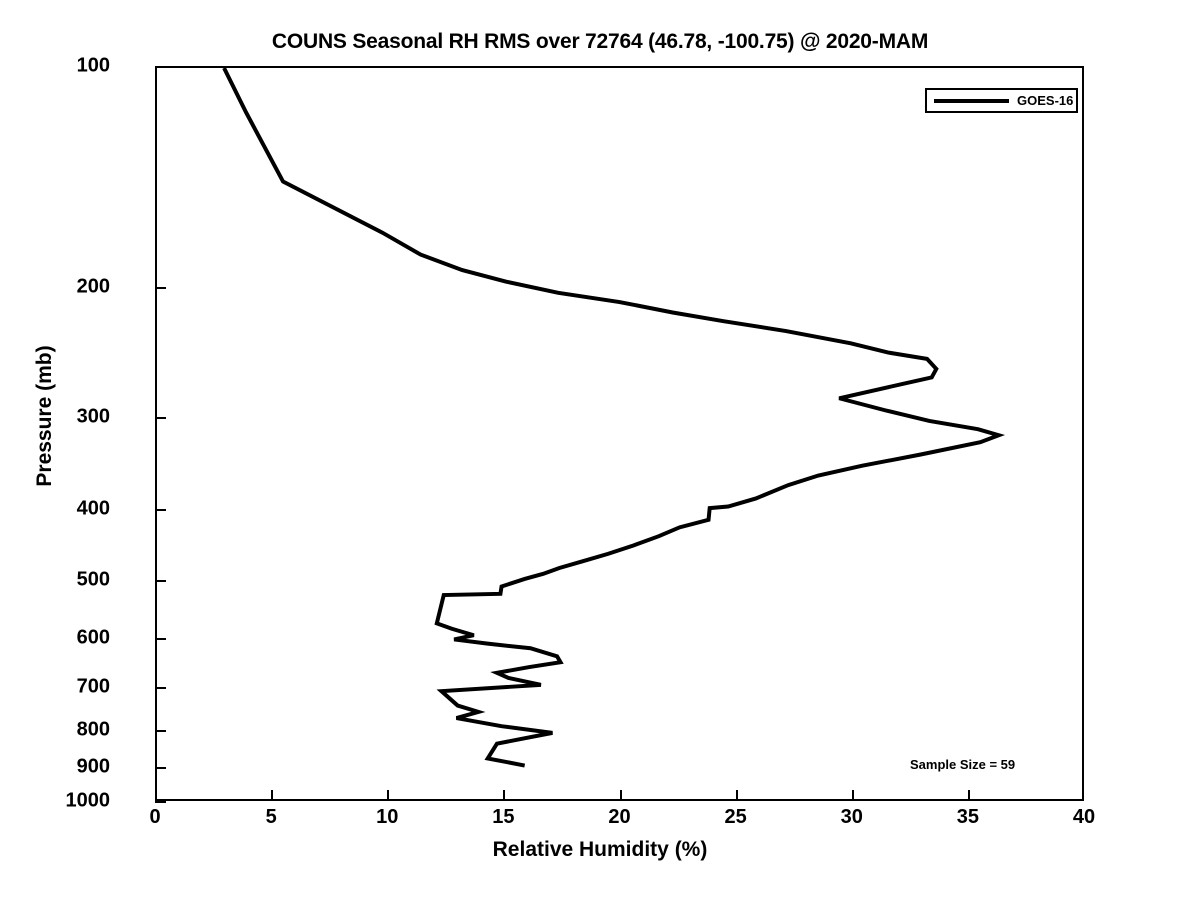 This screenshot has height=900, width=1200. Describe the element at coordinates (1084, 817) in the screenshot. I see `x-tick-label-40: 40` at that location.